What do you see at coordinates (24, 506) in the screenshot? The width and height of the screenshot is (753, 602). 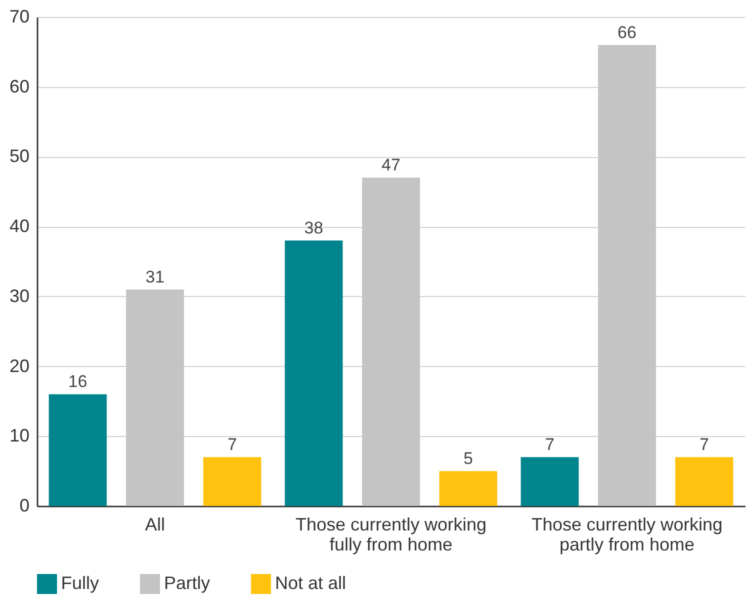 I see `y-tick-label: 0` at bounding box center [24, 506].